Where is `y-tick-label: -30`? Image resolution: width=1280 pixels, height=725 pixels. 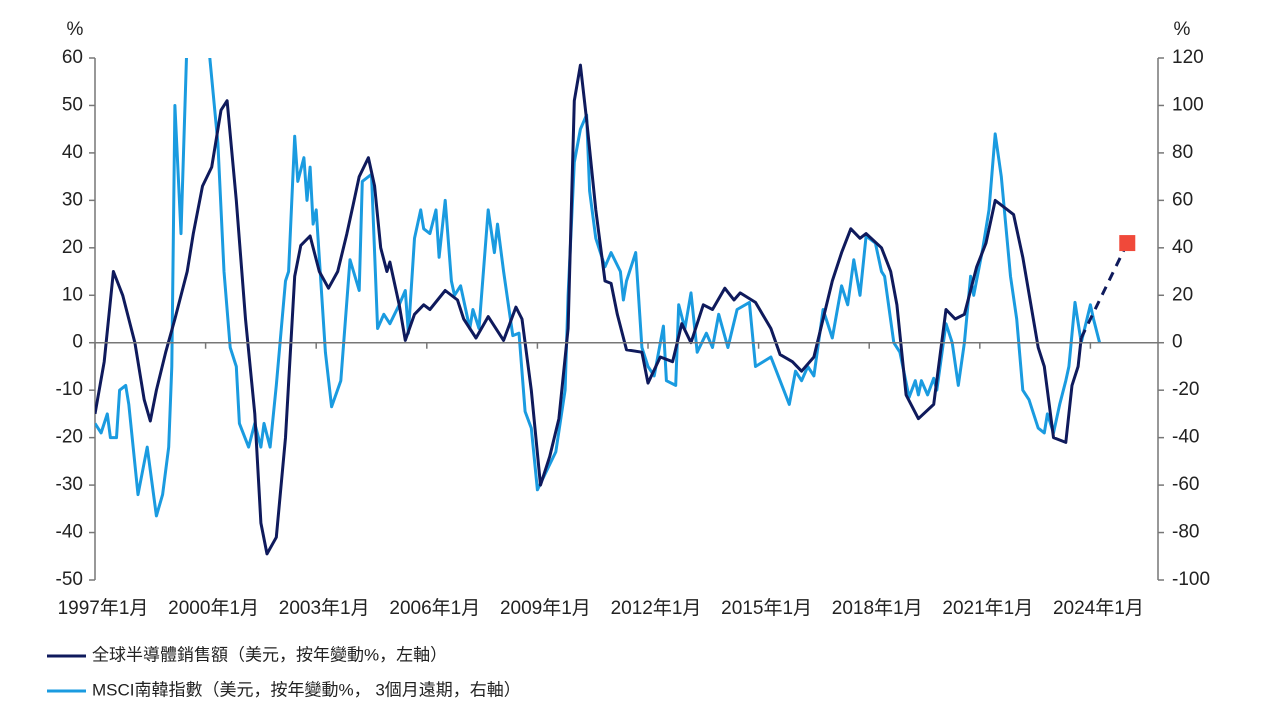
y-tick-label: -30 is located at coordinates (69, 484).